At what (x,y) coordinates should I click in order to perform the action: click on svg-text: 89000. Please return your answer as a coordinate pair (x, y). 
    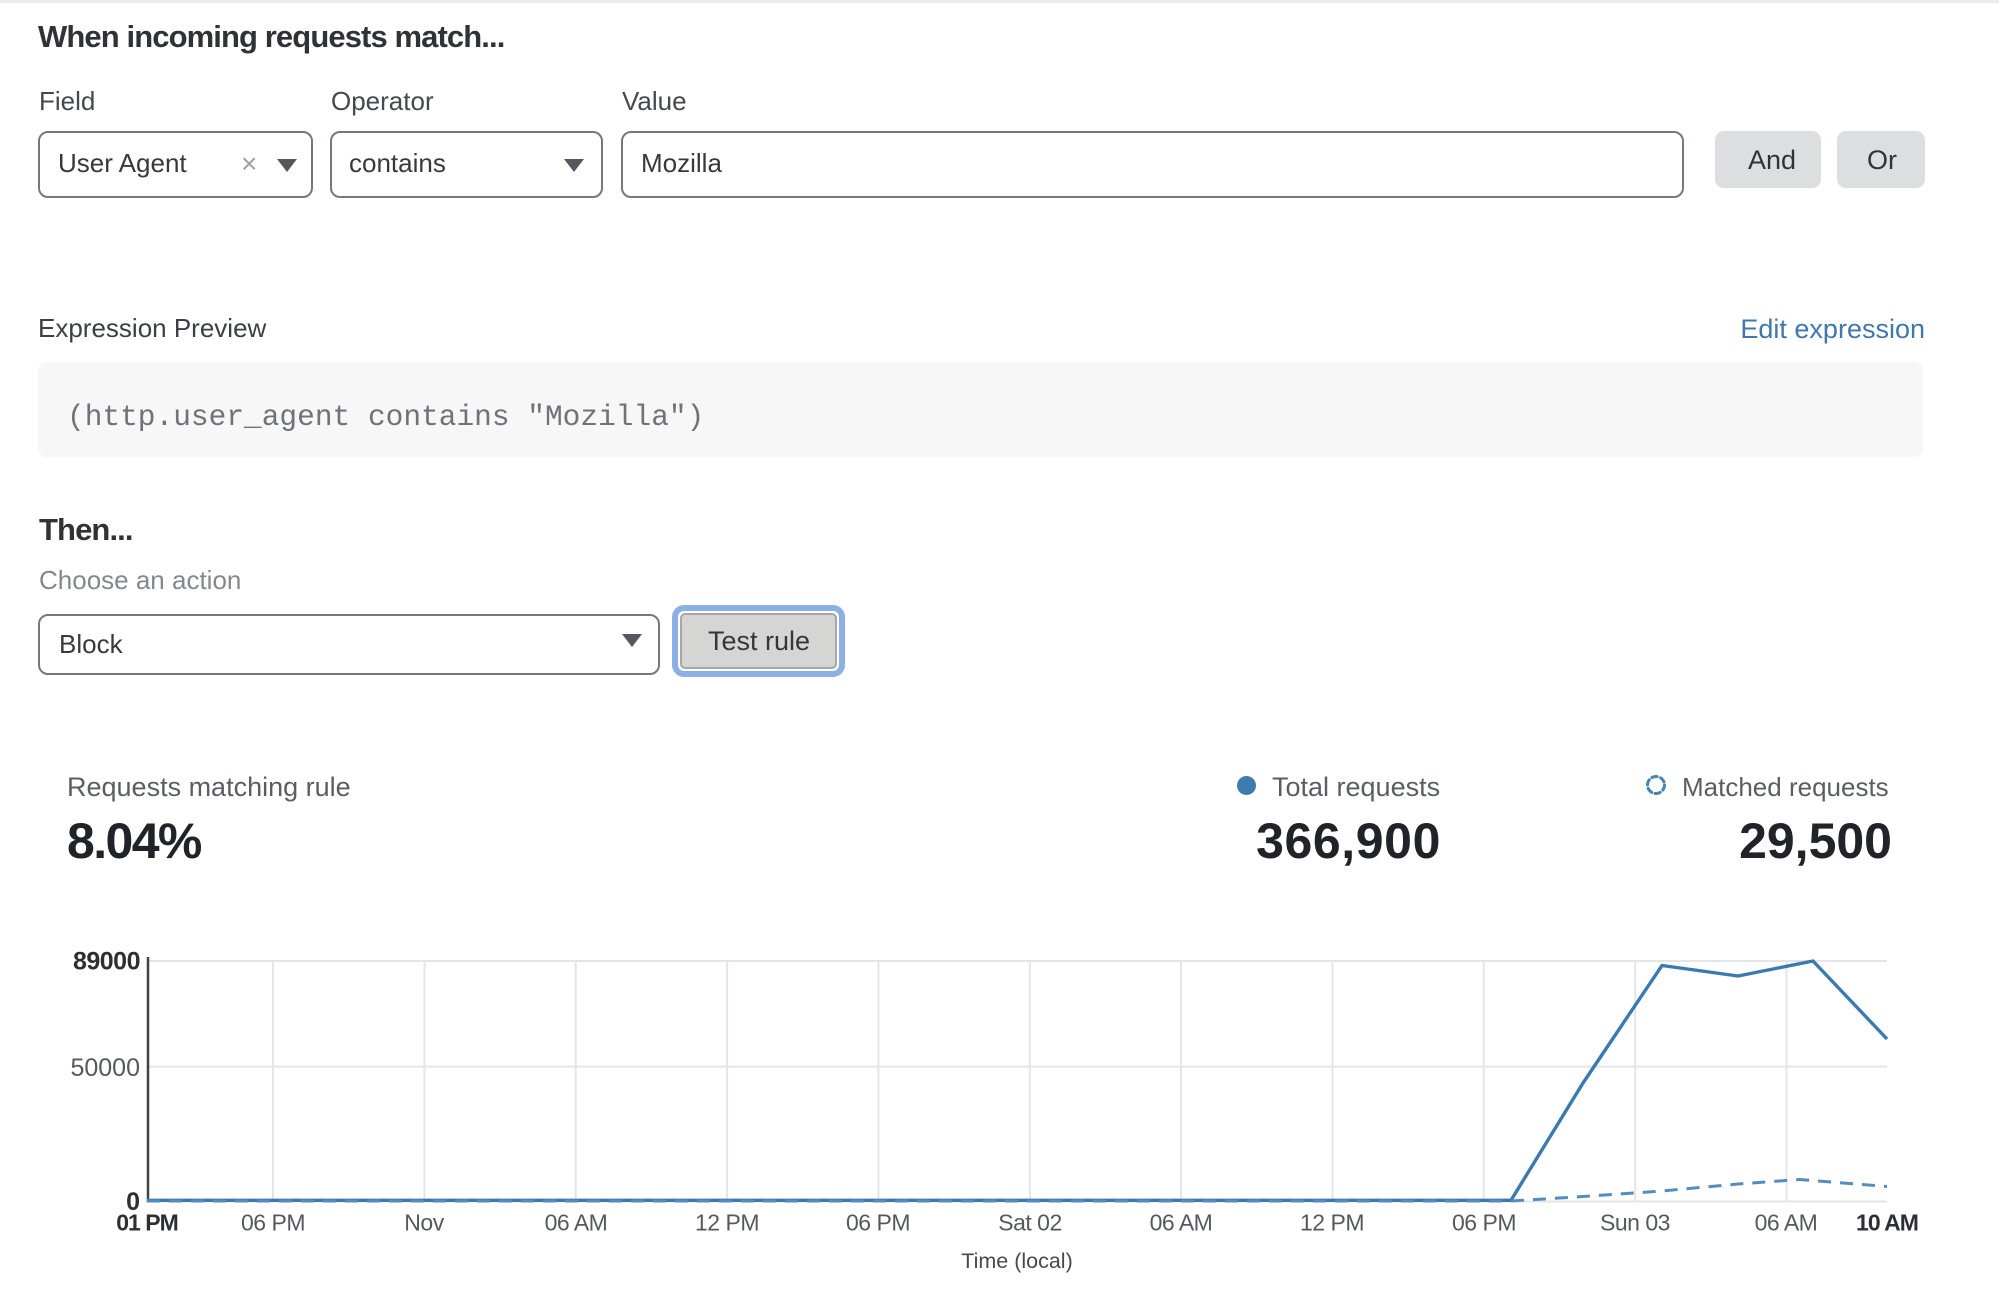
    Looking at the image, I should click on (106, 962).